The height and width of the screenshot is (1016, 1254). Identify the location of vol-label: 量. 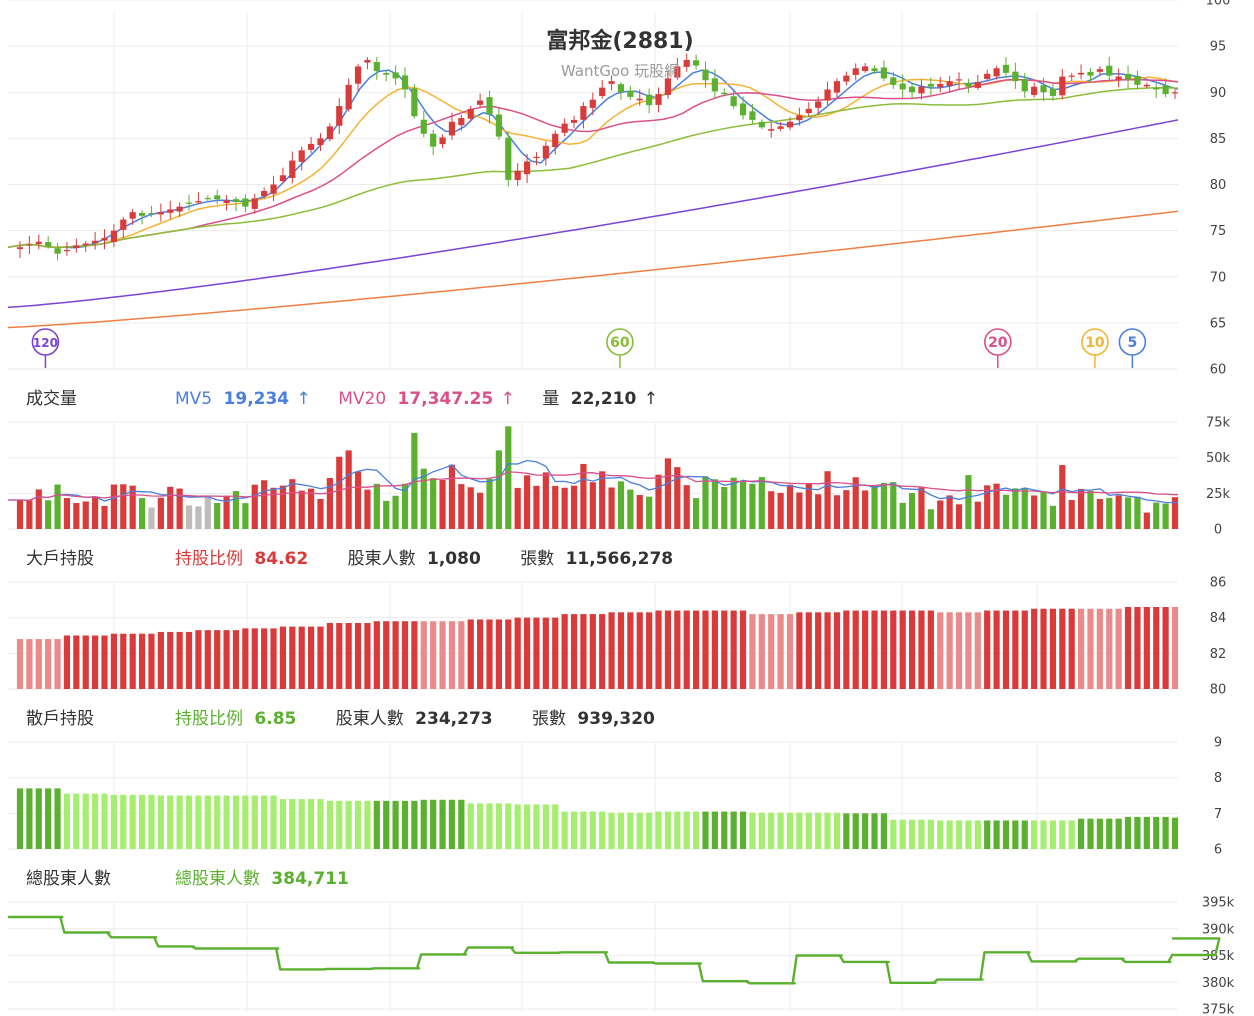
(550, 399).